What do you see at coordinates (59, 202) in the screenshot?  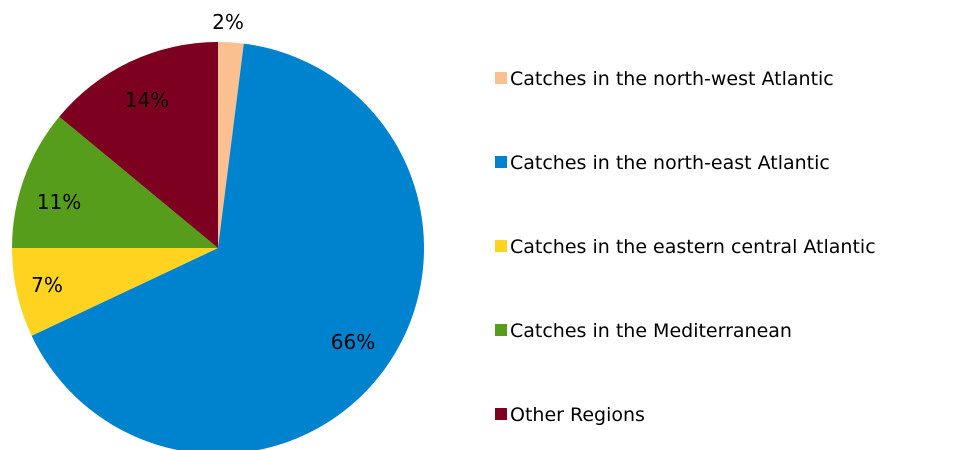 I see `slice-data-label: 11%` at bounding box center [59, 202].